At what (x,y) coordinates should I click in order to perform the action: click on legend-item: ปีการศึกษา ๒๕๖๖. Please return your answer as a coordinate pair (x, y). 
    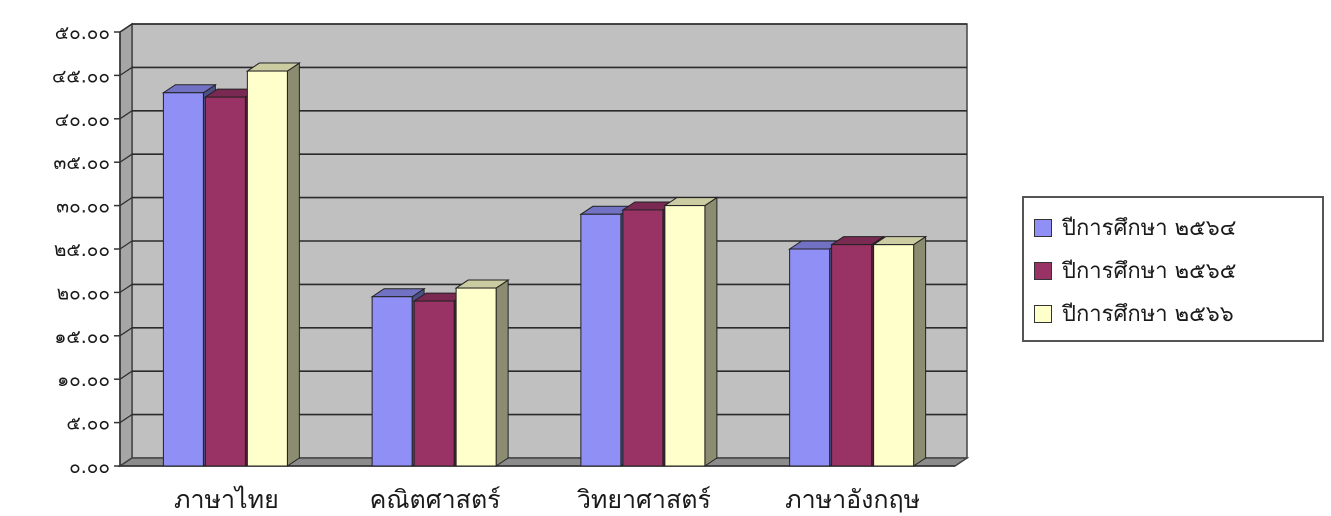
    Looking at the image, I should click on (1173, 313).